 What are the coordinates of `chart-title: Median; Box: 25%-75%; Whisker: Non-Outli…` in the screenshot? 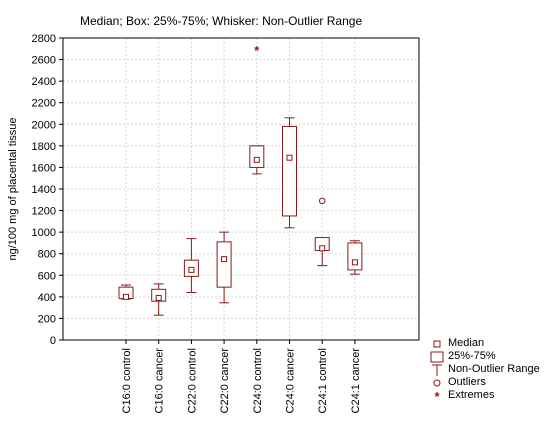 It's located at (221, 21).